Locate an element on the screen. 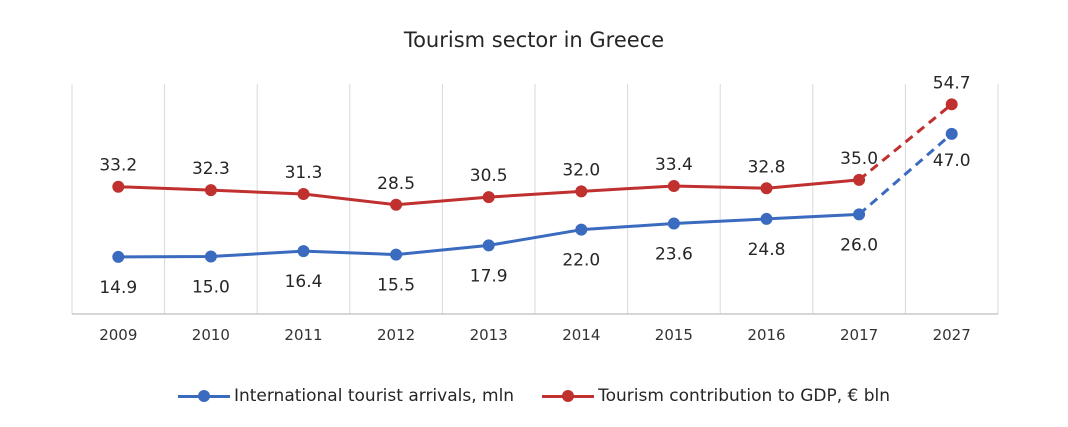  x-tick-label: 2010 is located at coordinates (211, 335).